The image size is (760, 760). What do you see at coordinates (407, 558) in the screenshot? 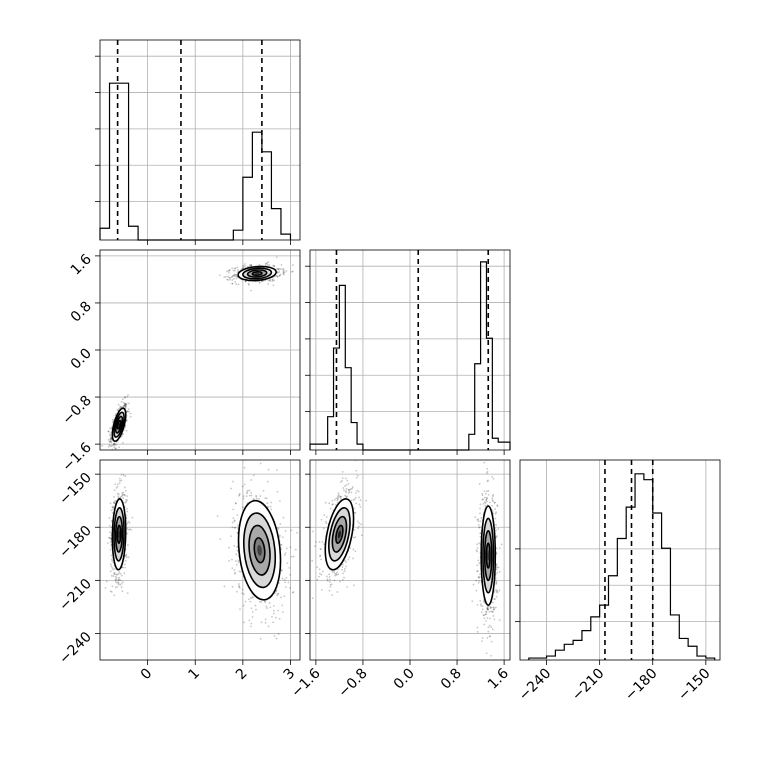
I see `density-content` at bounding box center [407, 558].